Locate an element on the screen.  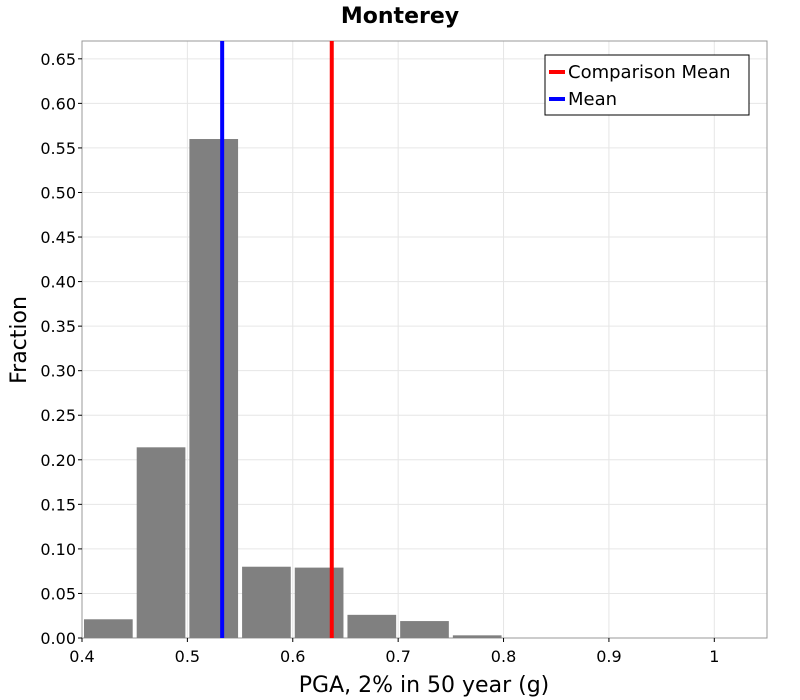
y-tick-label: 0.10 is located at coordinates (58, 549).